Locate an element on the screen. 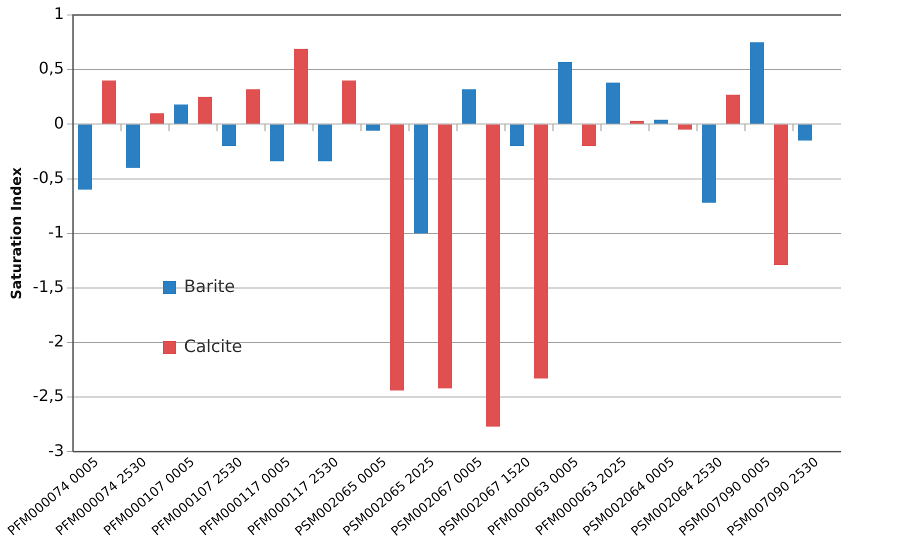  y-tick-label: -1 is located at coordinates (56, 232).